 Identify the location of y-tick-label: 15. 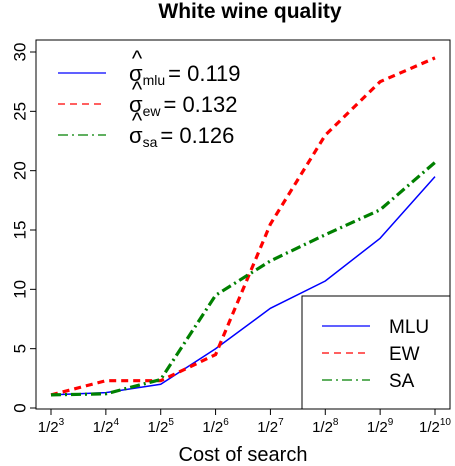
(20, 230).